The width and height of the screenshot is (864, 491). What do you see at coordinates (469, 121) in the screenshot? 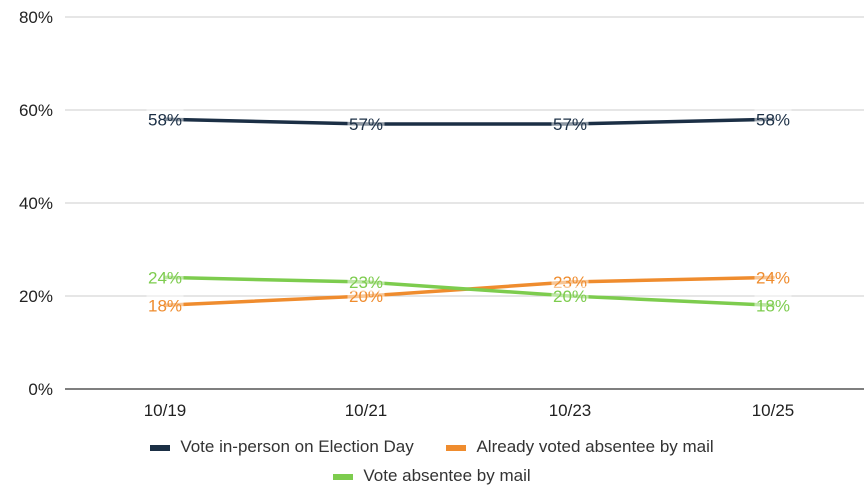
I see `series-line-vote-in-person-on-election-day` at bounding box center [469, 121].